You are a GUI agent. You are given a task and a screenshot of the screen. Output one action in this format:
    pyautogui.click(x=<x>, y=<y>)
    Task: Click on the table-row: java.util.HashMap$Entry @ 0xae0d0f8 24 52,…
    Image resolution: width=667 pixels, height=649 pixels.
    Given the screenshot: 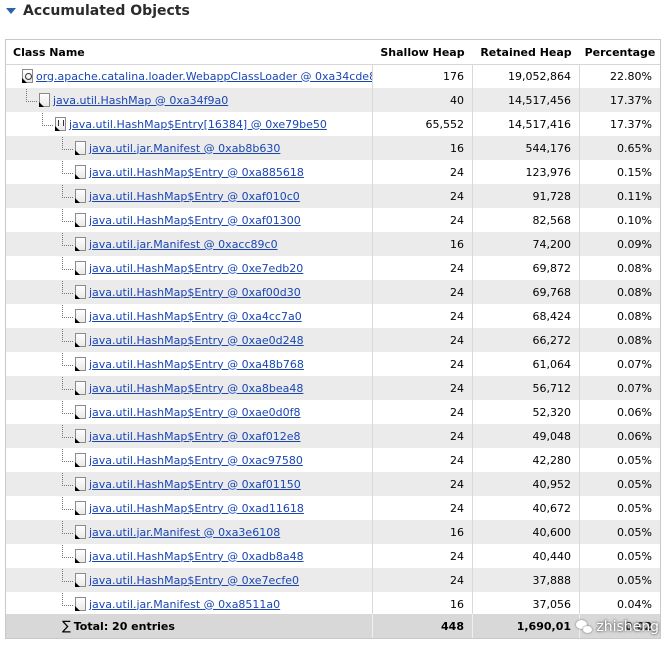 What is the action you would take?
    pyautogui.click(x=333, y=412)
    